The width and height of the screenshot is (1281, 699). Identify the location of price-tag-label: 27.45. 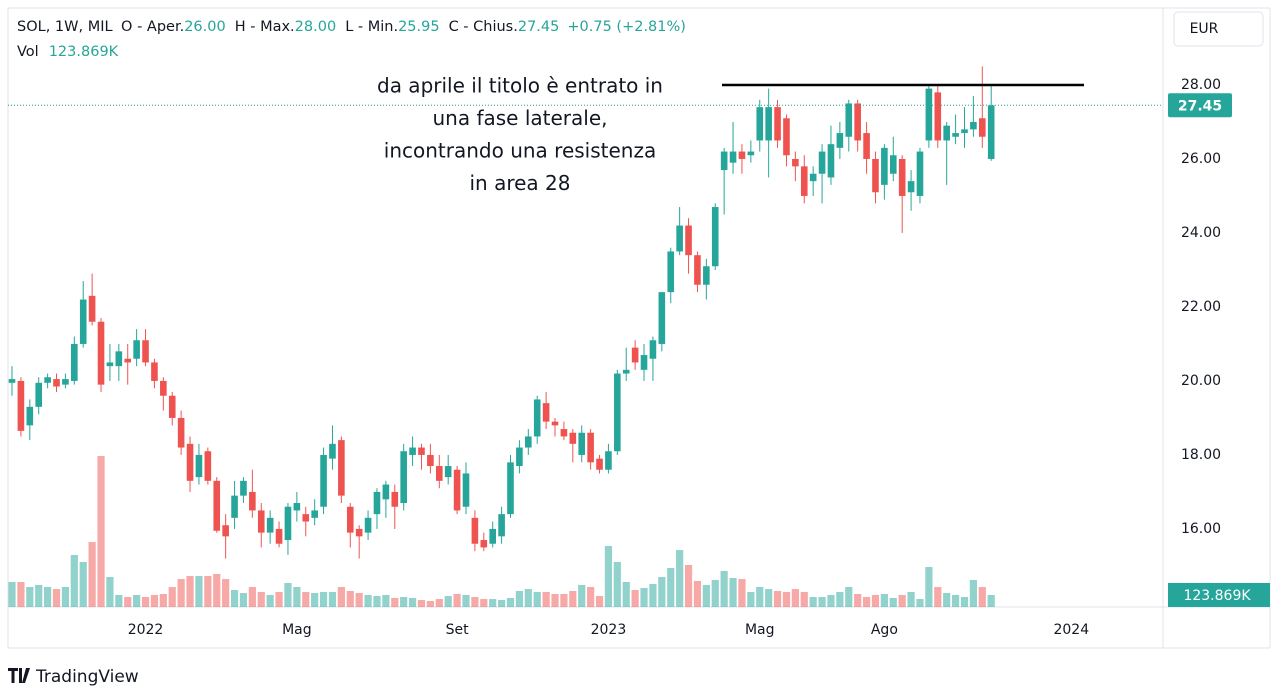
(1200, 106).